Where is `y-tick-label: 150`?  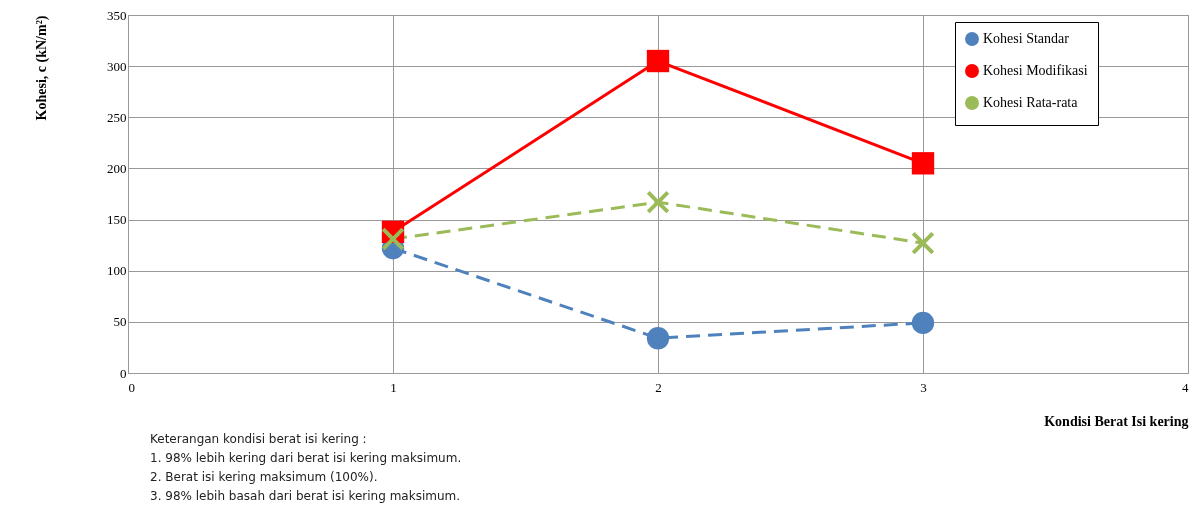
y-tick-label: 150 is located at coordinates (117, 220).